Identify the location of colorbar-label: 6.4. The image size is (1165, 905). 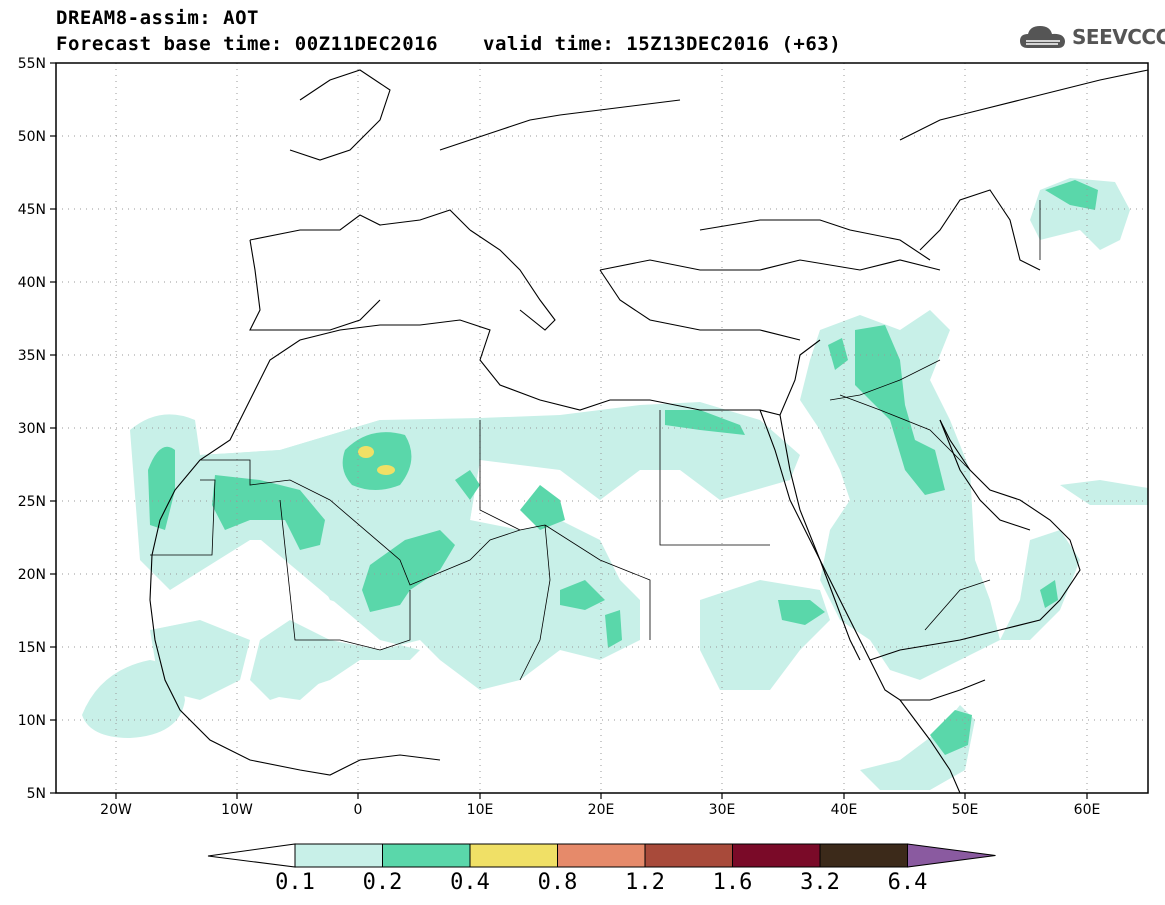
(907, 882).